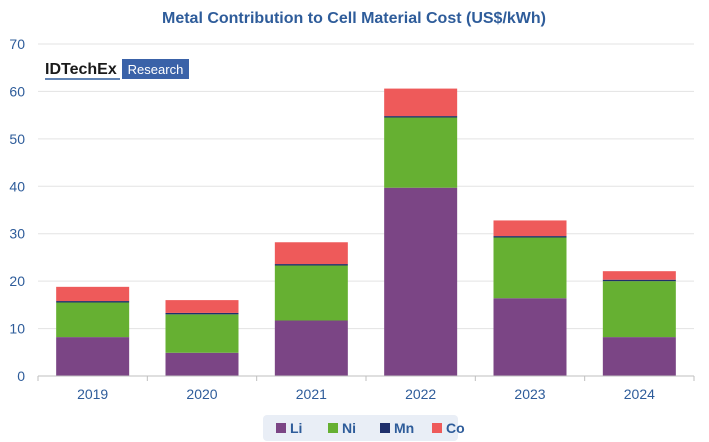 This screenshot has width=709, height=442. Describe the element at coordinates (385, 428) in the screenshot. I see `legend-swatch-Mn` at that location.